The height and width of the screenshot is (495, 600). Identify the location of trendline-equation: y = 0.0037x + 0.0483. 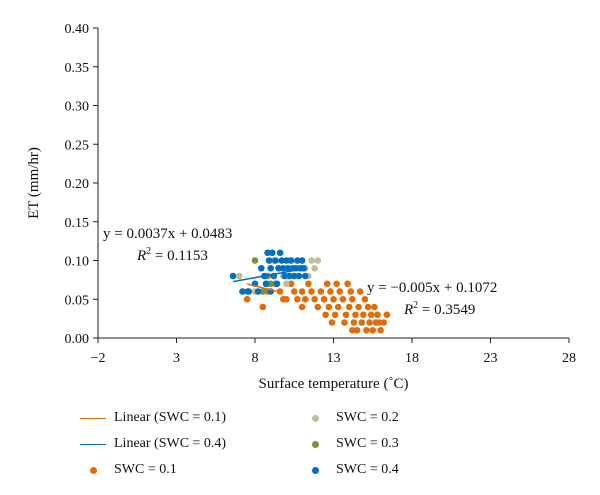
(167, 234).